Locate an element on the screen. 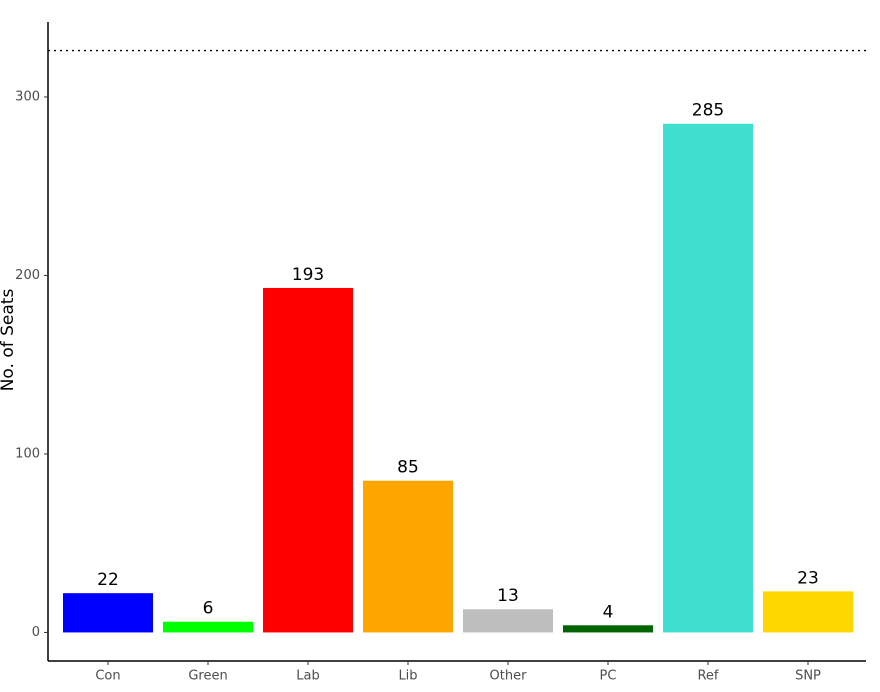 The height and width of the screenshot is (692, 880). value-label: 23 is located at coordinates (808, 578).